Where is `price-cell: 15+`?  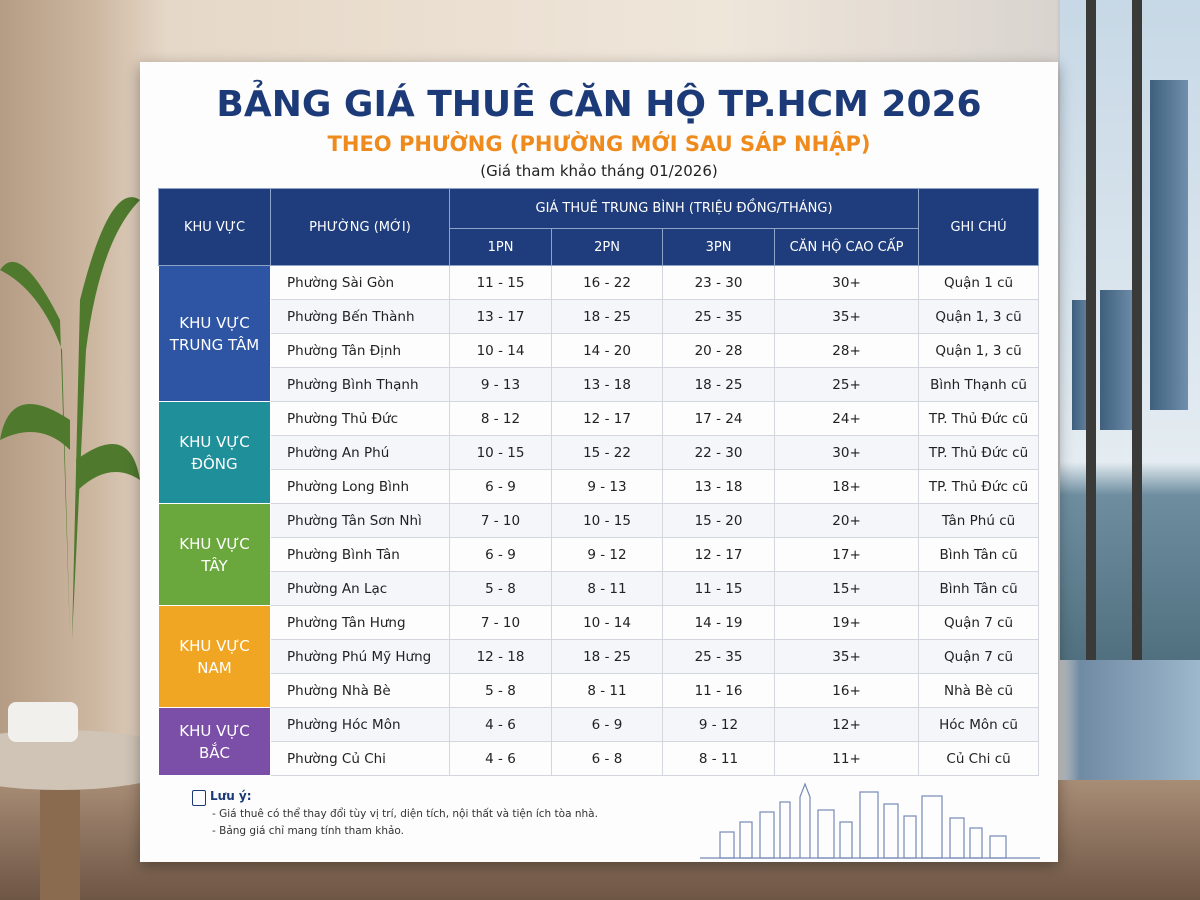 price-cell: 15+ is located at coordinates (846, 588).